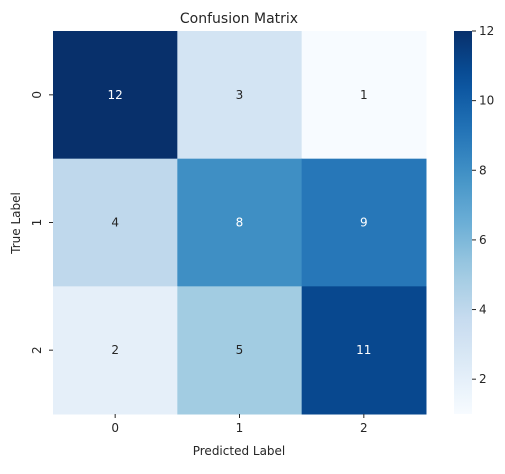  I want to click on x-axis-label: Predicted Label, so click(239, 451).